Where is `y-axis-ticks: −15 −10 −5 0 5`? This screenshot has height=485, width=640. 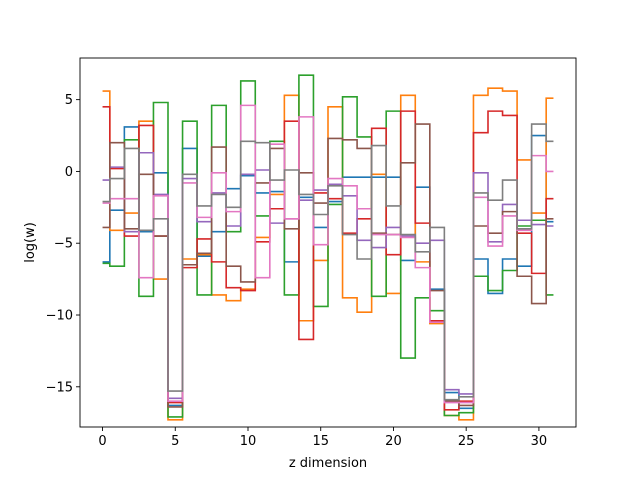 y-axis-ticks: −15 −10 −5 0 5 is located at coordinates (63, 244).